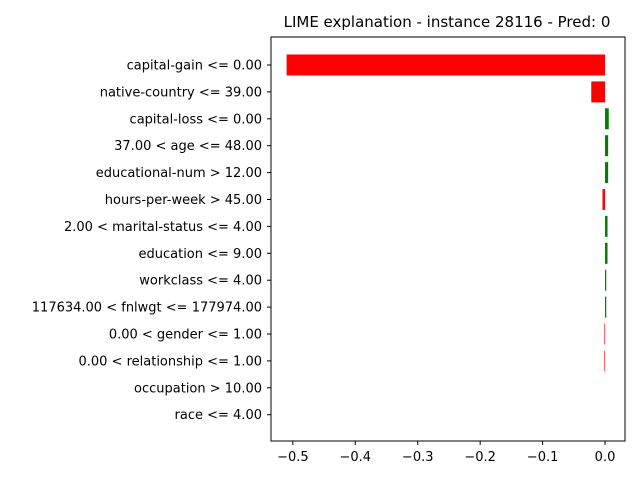 The image size is (640, 485). What do you see at coordinates (480, 457) in the screenshot?
I see `x-tick-label: −0.2` at bounding box center [480, 457].